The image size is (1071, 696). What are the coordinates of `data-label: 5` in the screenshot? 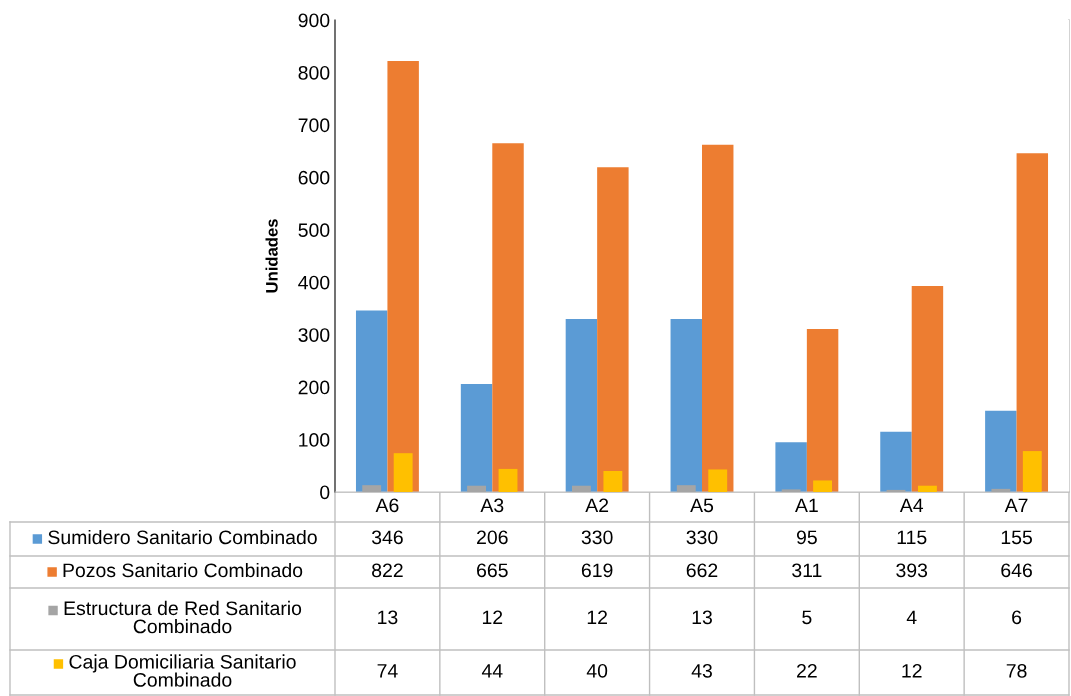 It's located at (807, 617).